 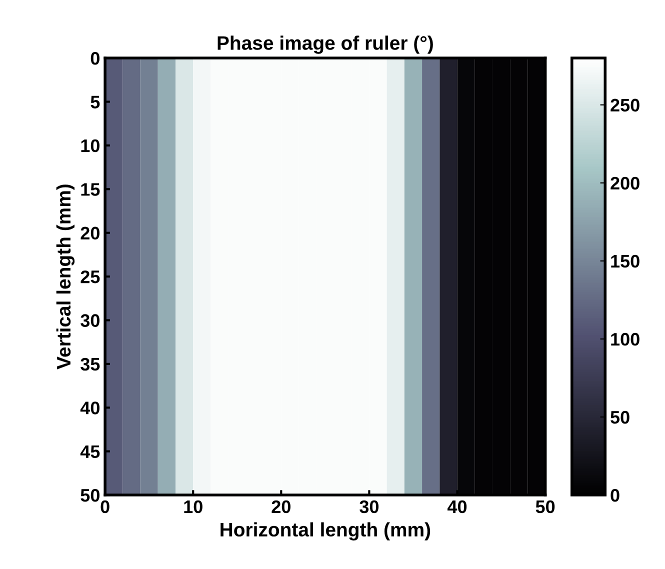 I want to click on y-tick-label: 10, so click(x=90, y=145).